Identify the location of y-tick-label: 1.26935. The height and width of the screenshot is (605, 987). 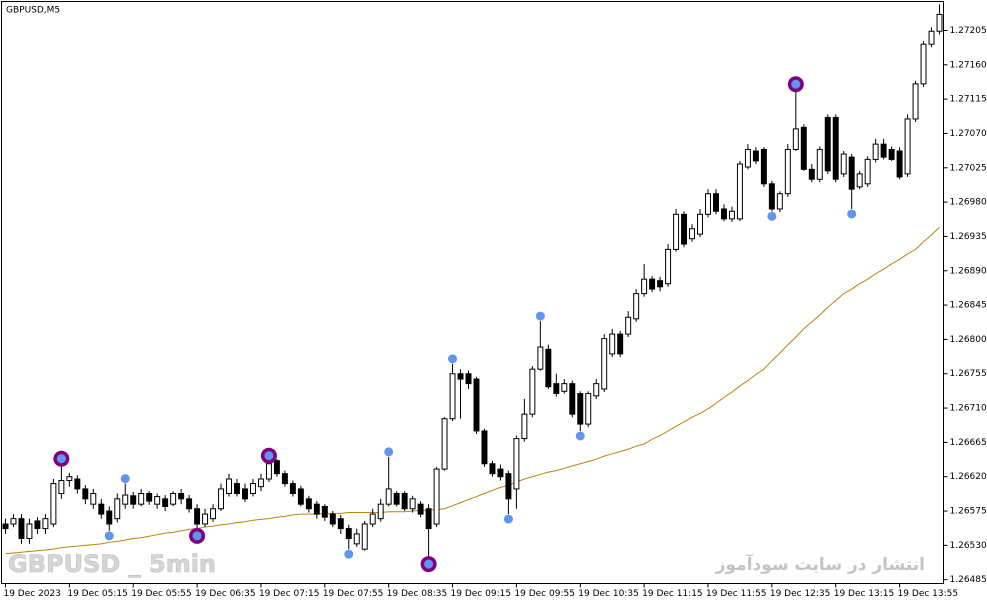
(968, 237).